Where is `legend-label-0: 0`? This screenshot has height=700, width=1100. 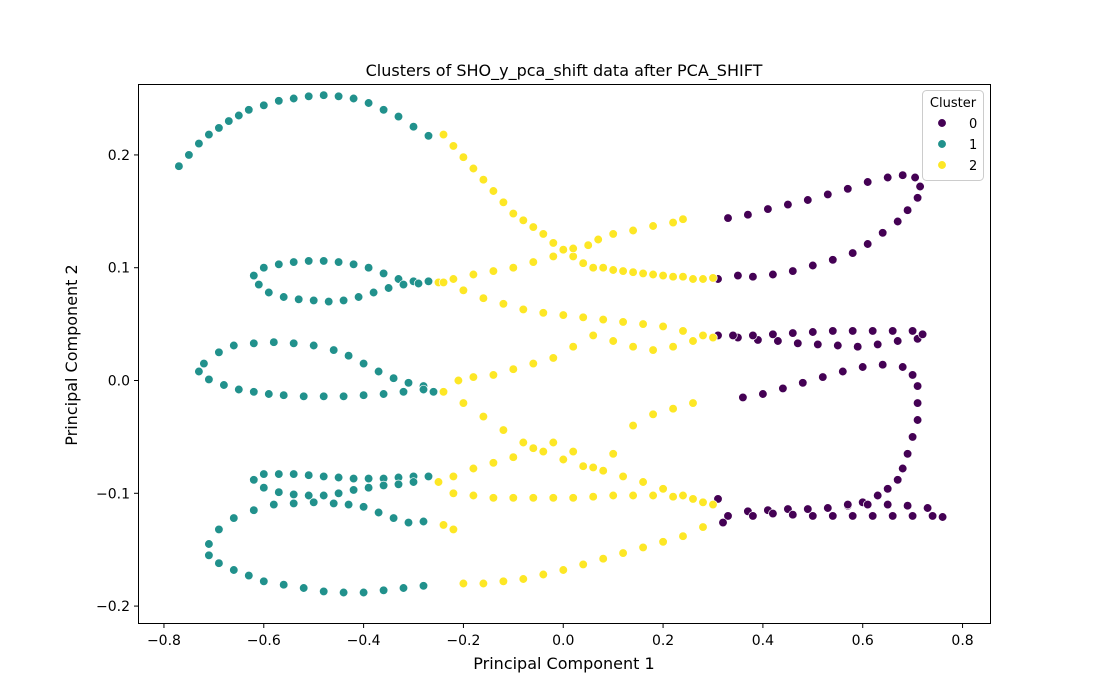 legend-label-0: 0 is located at coordinates (973, 124).